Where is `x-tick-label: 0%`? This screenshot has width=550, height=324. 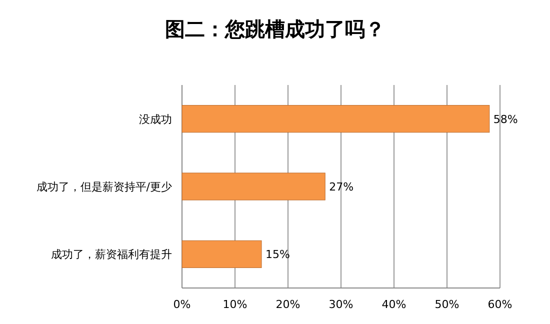 x-tick-label: 0% is located at coordinates (182, 304).